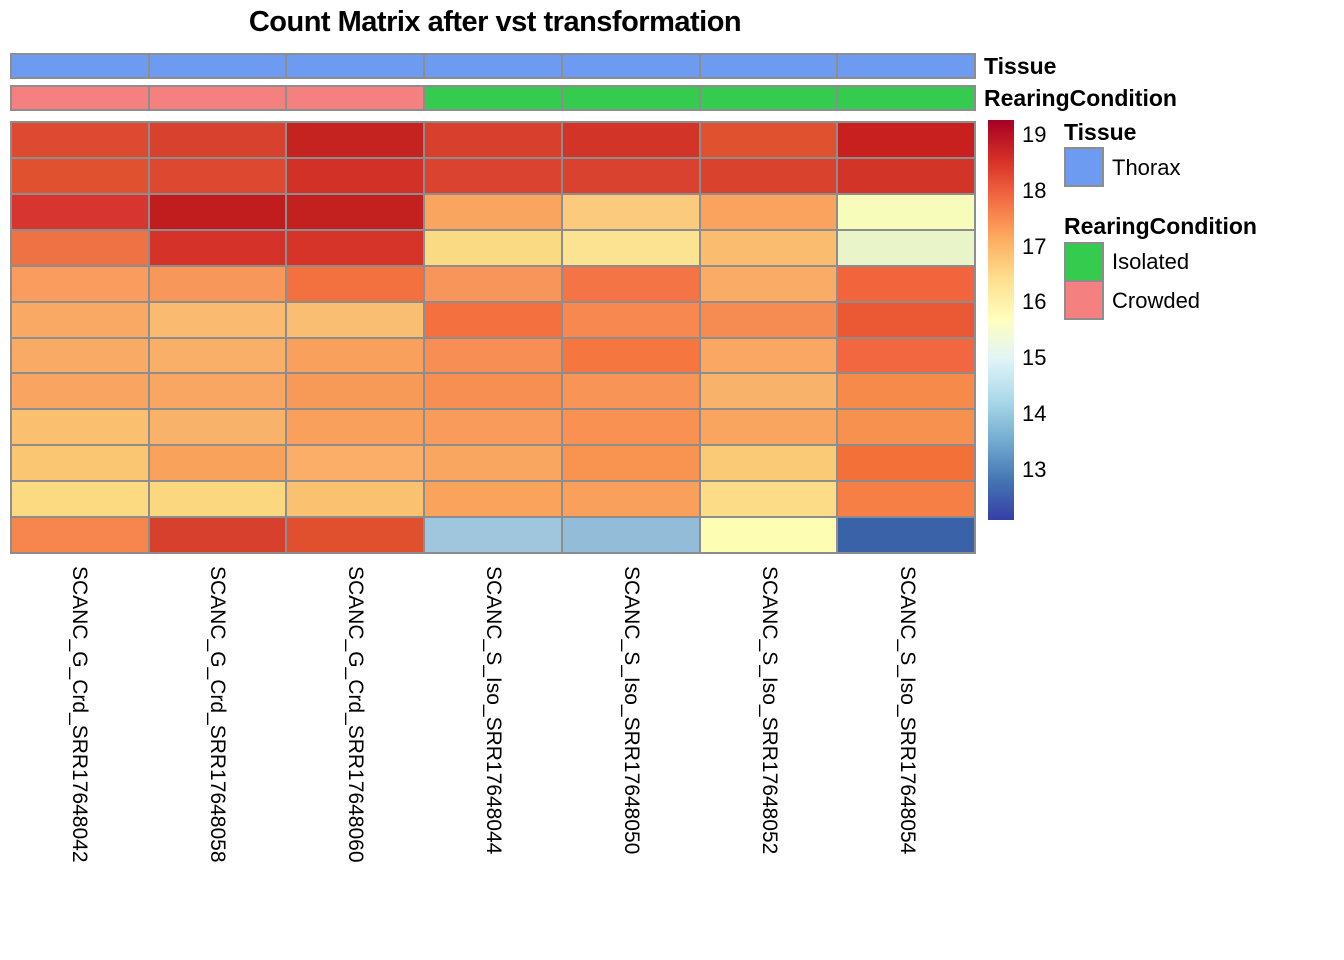 This screenshot has width=1344, height=960. I want to click on heatmap-cell-r2-c1, so click(80, 175).